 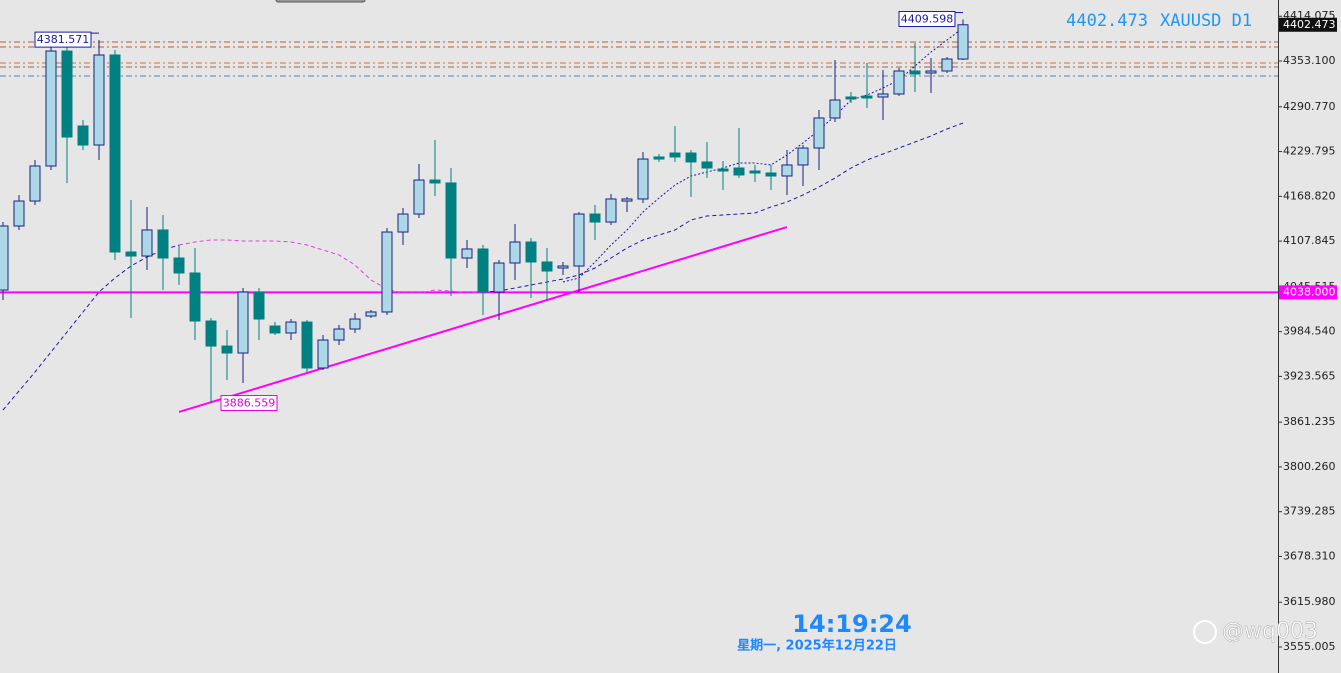 I want to click on y-tick-label: 3615.980, so click(x=1309, y=601).